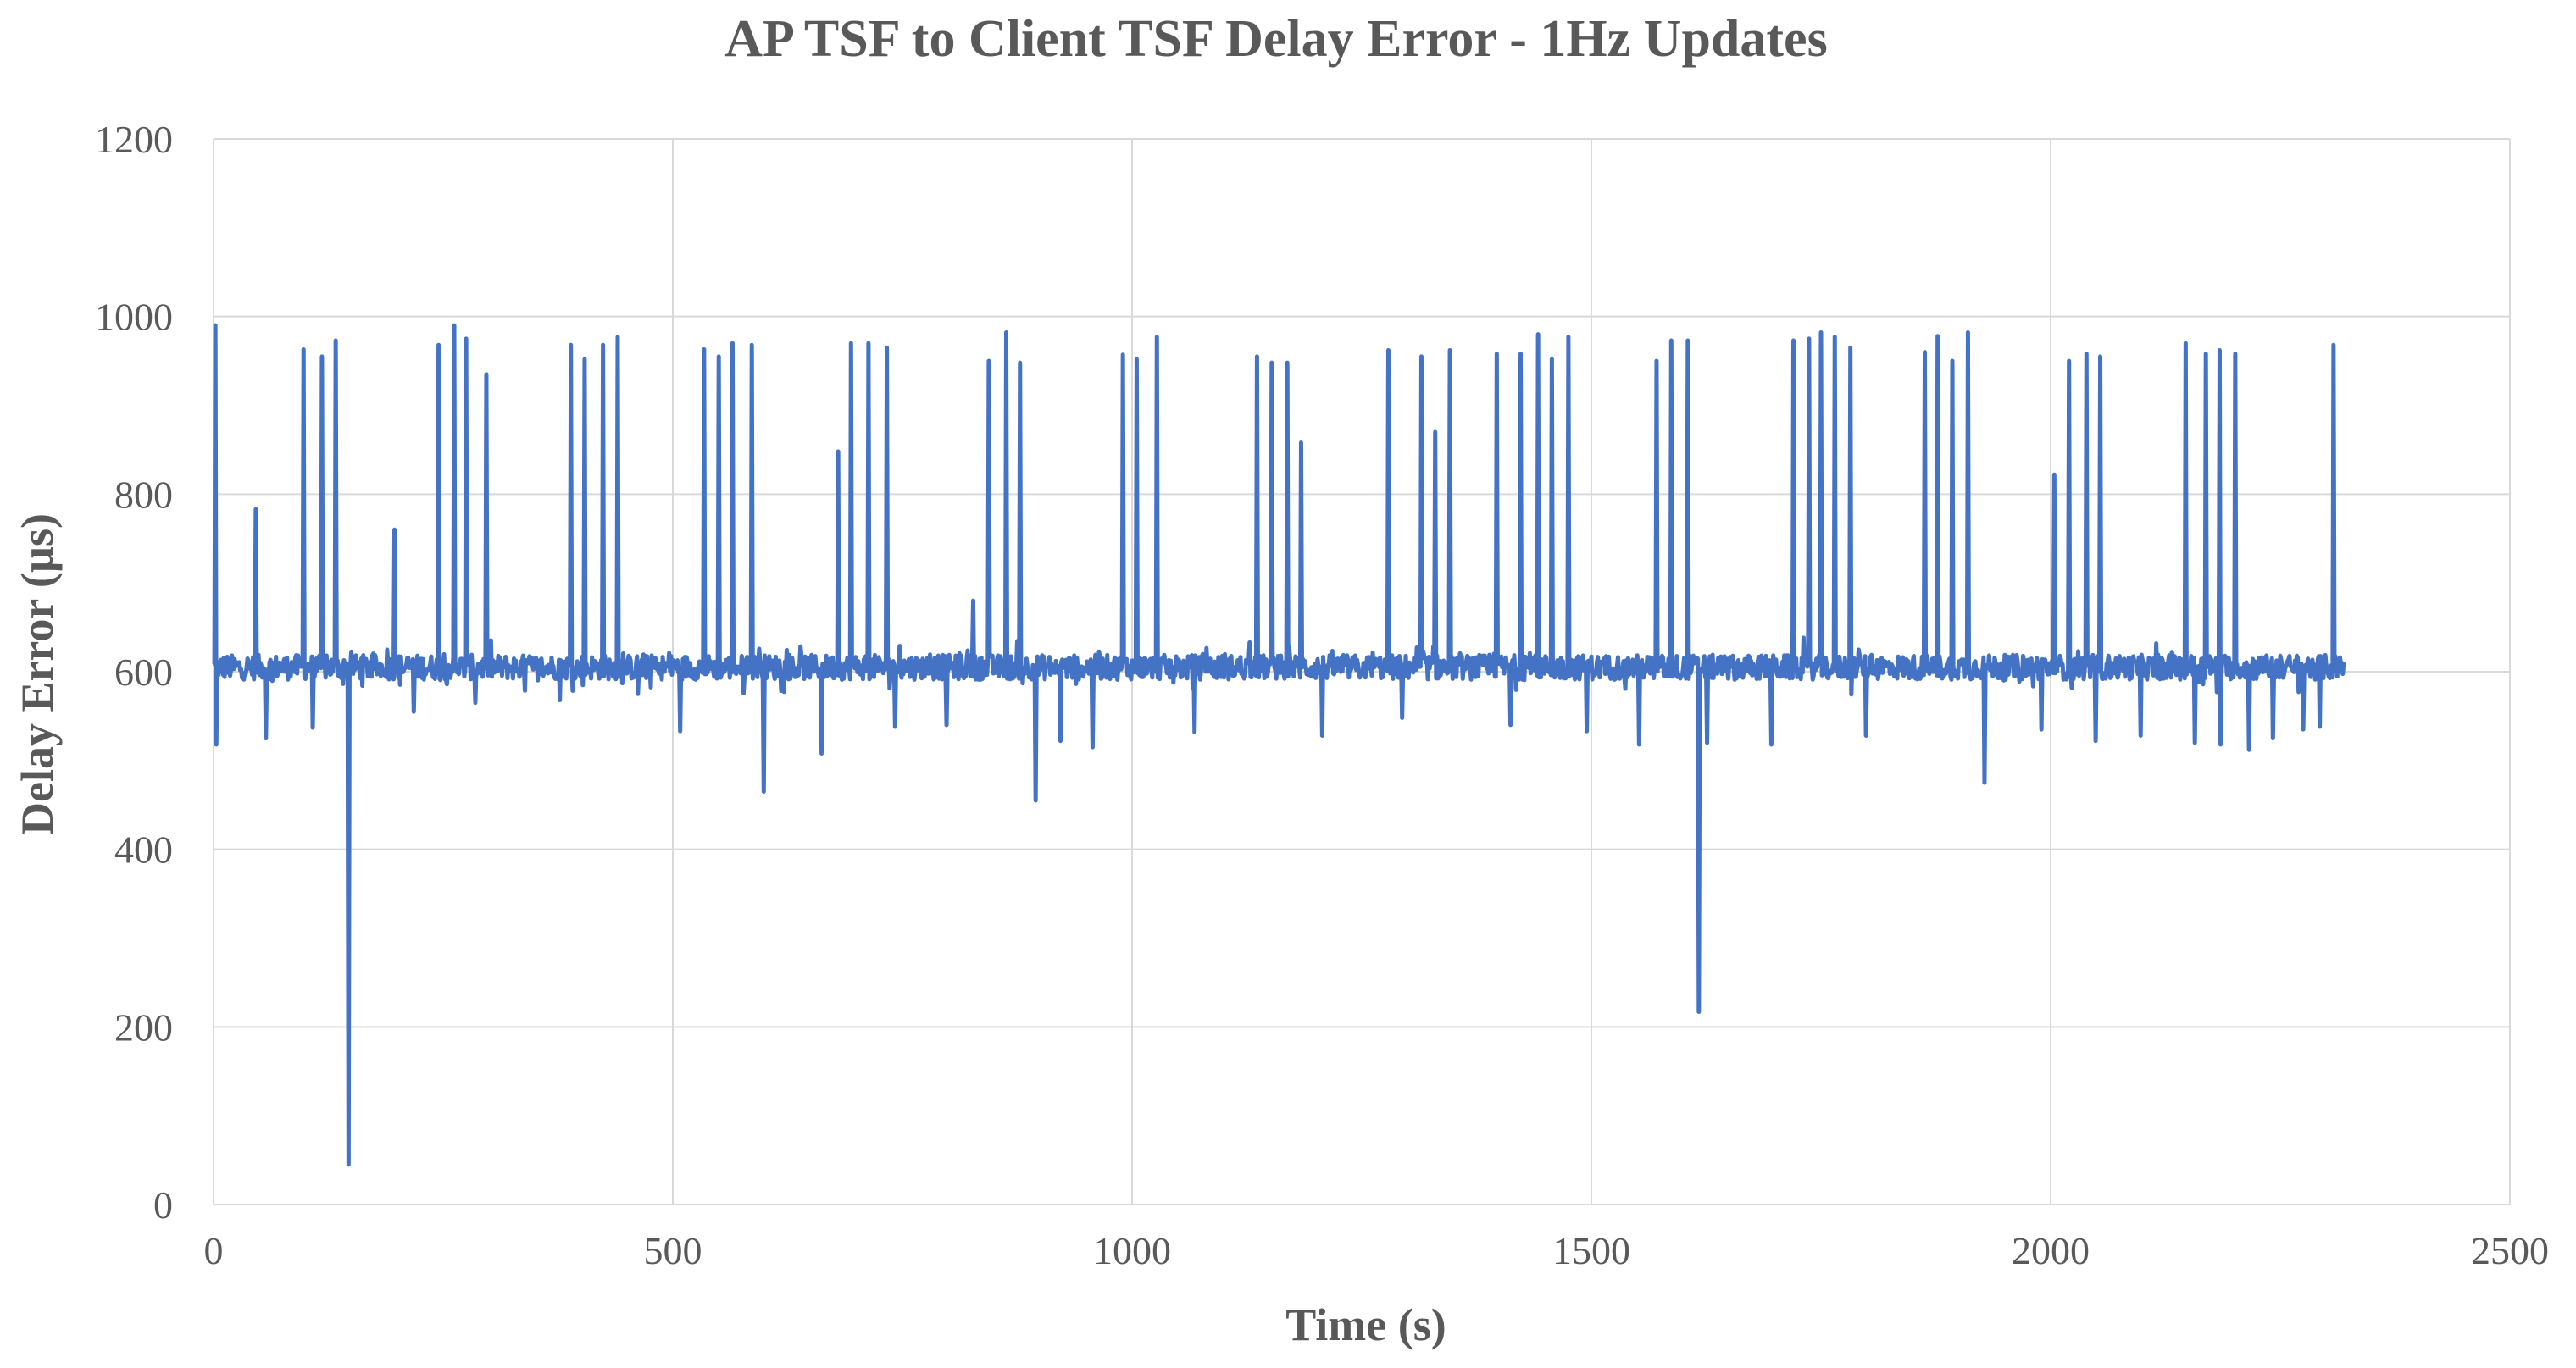  What do you see at coordinates (143, 1027) in the screenshot?
I see `y-tick-label: 200` at bounding box center [143, 1027].